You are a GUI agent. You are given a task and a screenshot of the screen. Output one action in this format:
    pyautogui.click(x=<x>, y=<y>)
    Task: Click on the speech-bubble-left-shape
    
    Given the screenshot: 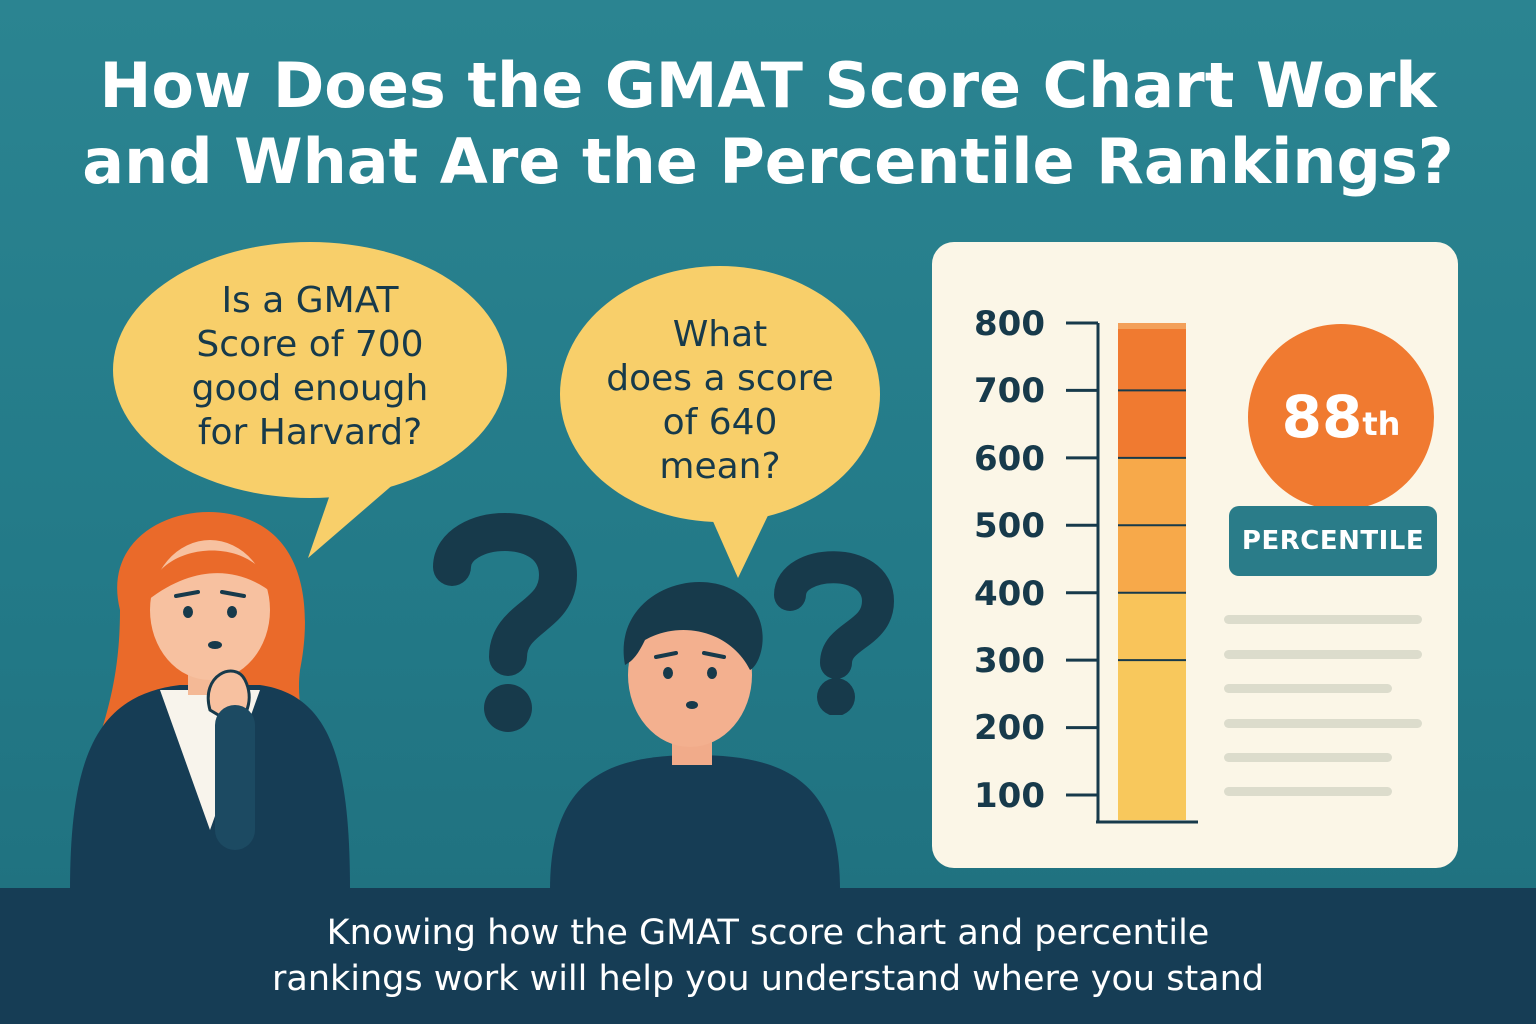 What is the action you would take?
    pyautogui.click(x=310, y=400)
    